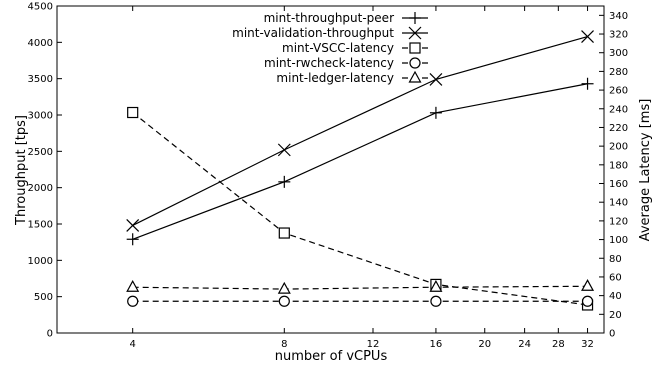  Describe the element at coordinates (618, 165) in the screenshot. I see `y2-tick-label: 180` at that location.